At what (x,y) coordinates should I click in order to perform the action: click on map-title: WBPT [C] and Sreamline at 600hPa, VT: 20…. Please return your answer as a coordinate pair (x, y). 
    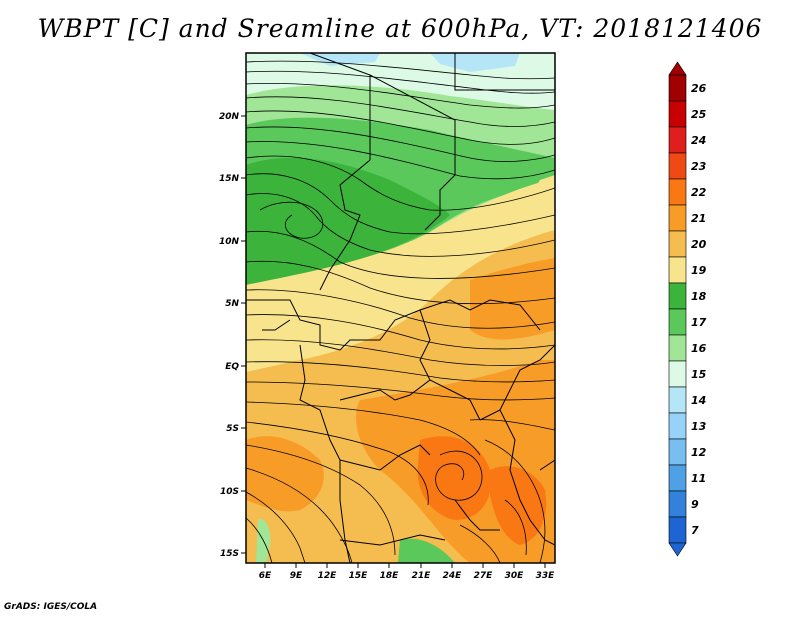
    Looking at the image, I should click on (400, 28).